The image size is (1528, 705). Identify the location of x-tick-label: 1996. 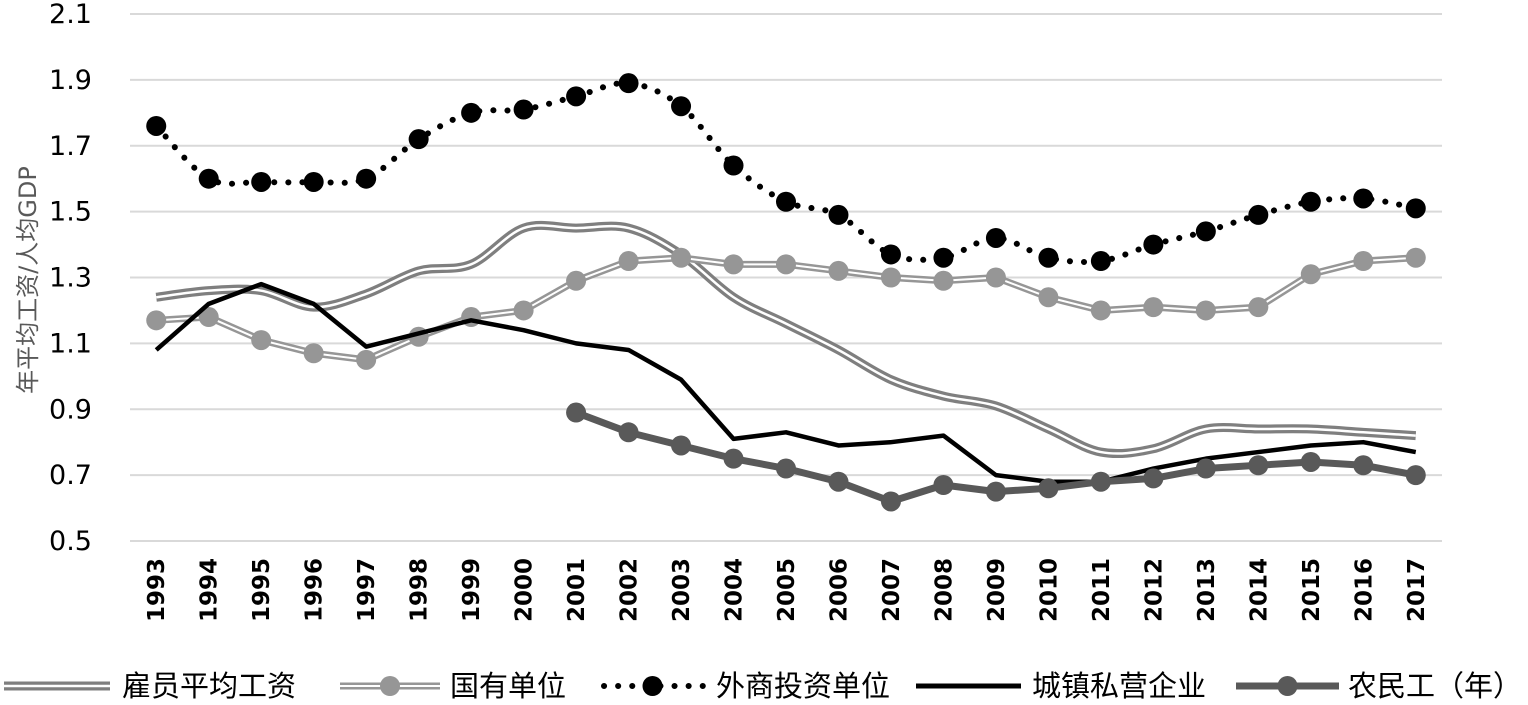
(315, 590).